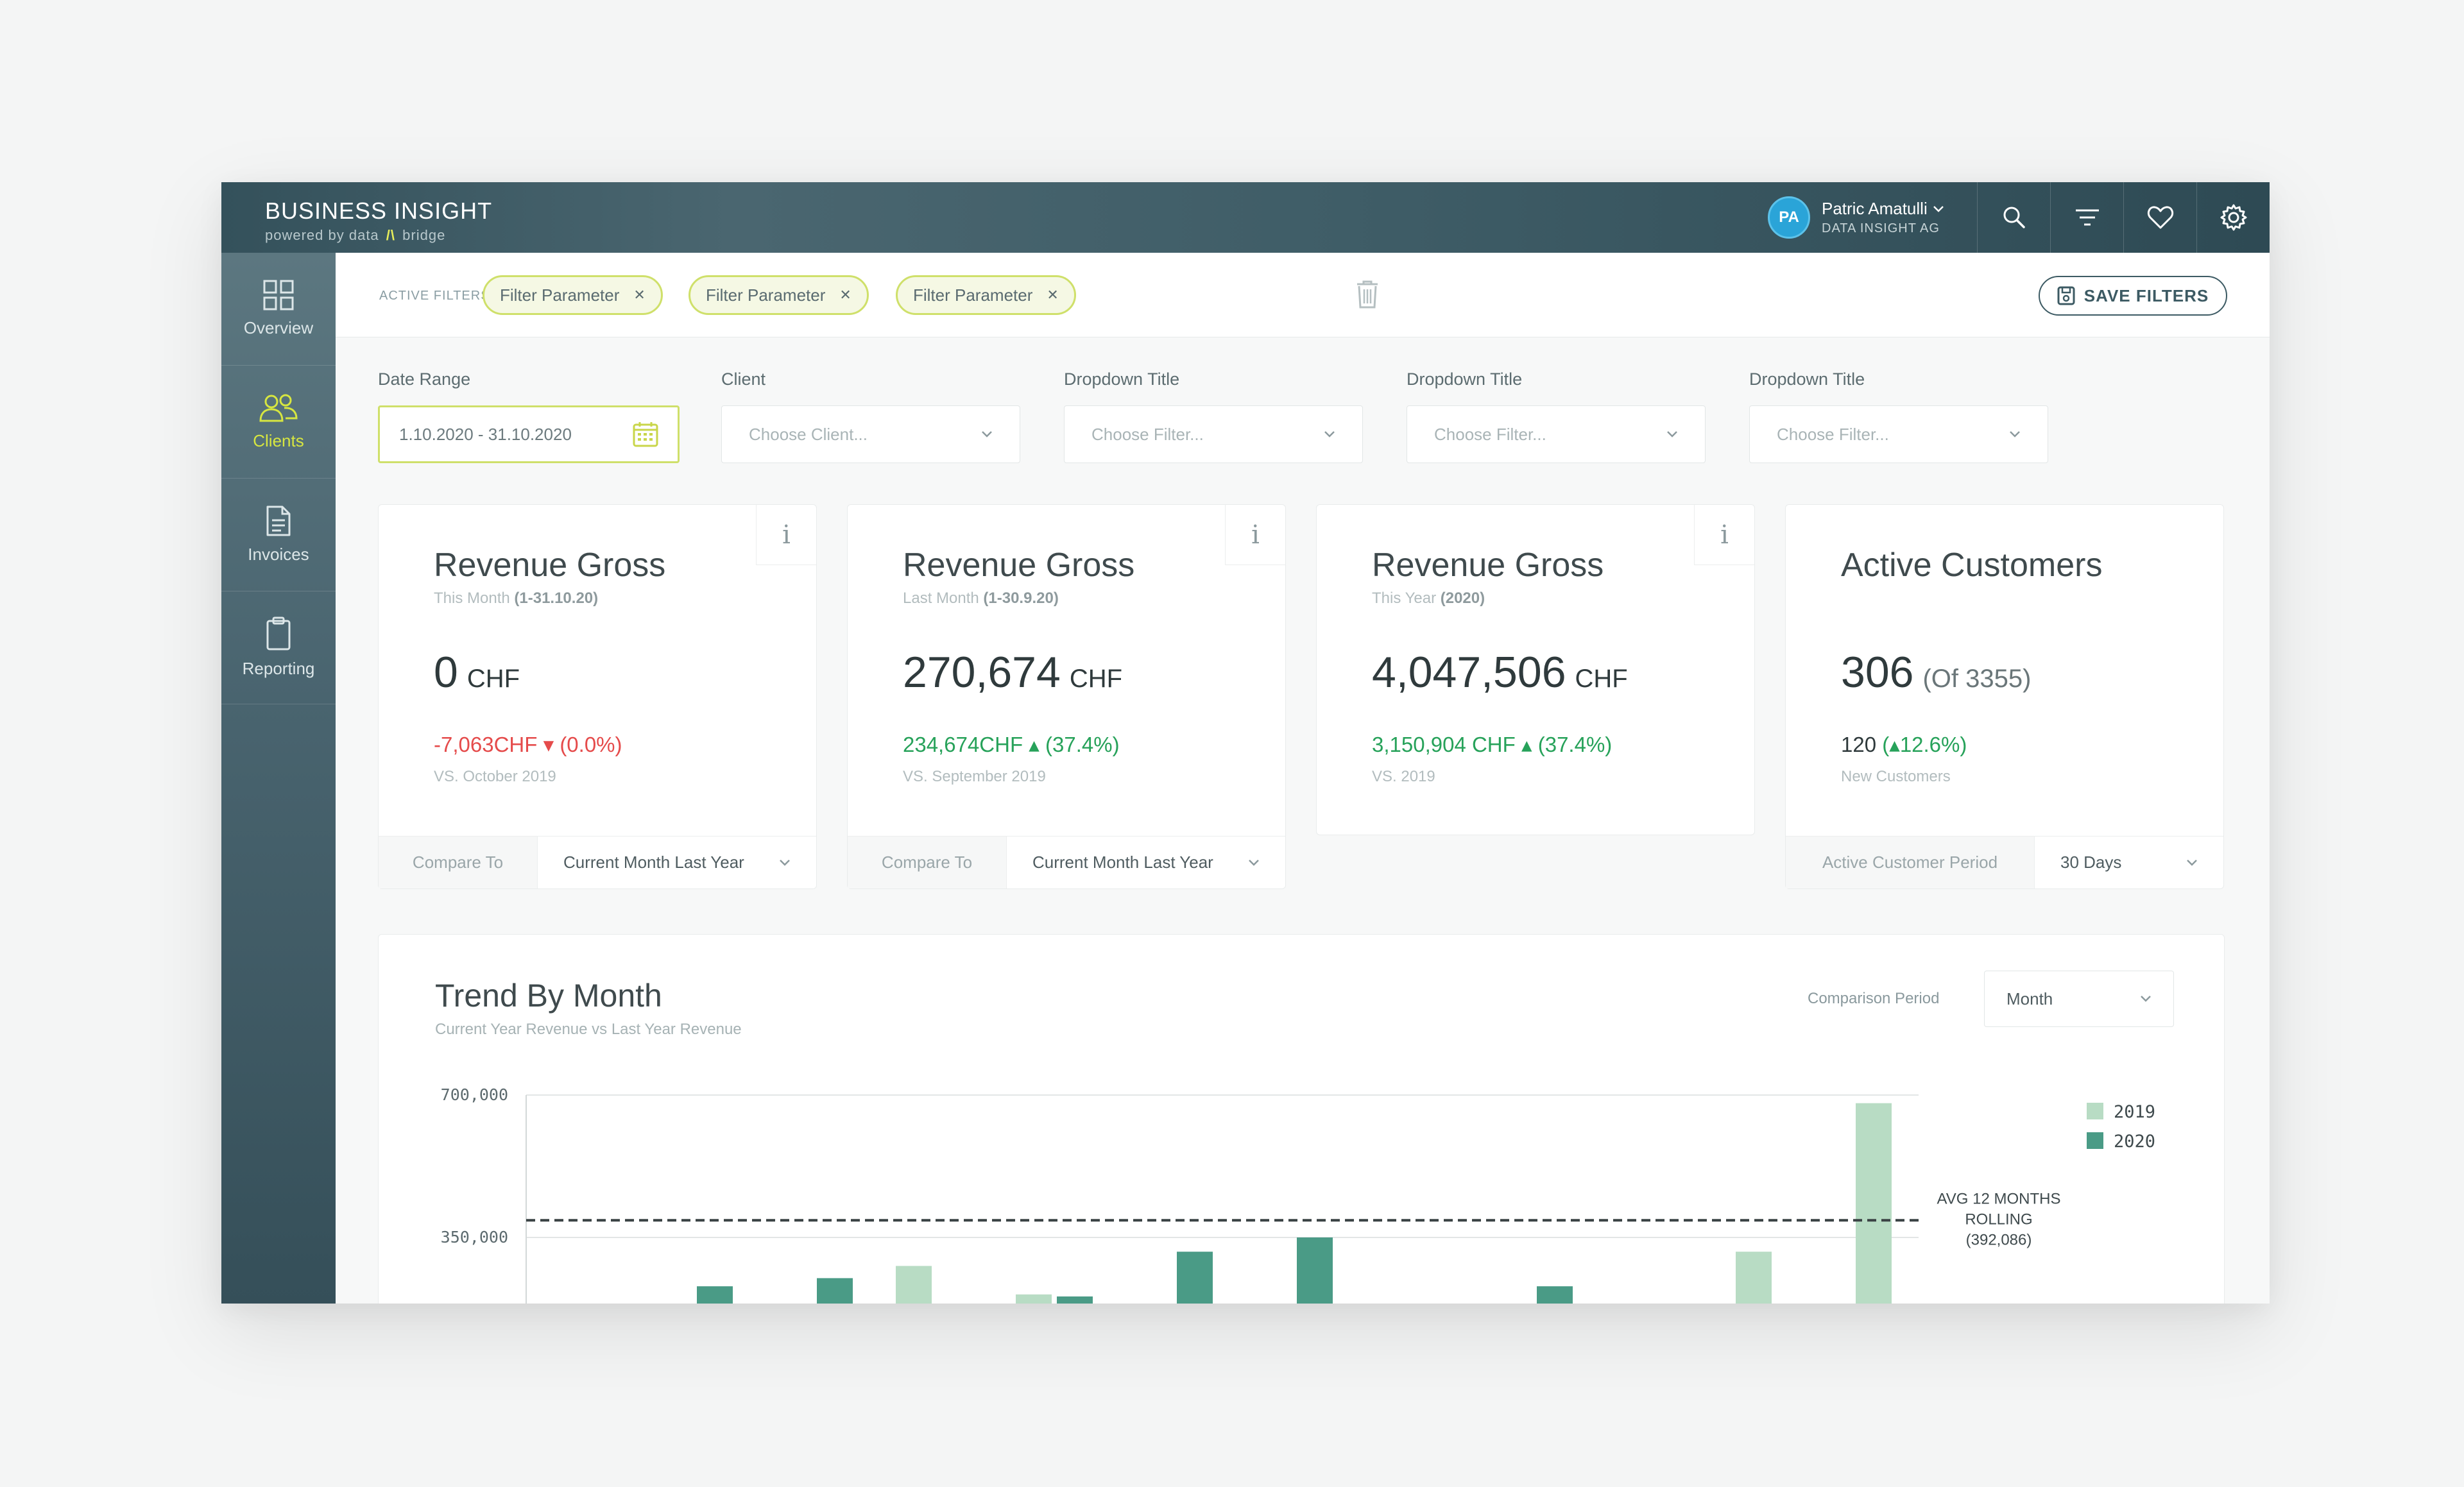 The image size is (2464, 1487). Describe the element at coordinates (1429, 598) in the screenshot. I see `card-subtitle: This Year (2020)` at that location.